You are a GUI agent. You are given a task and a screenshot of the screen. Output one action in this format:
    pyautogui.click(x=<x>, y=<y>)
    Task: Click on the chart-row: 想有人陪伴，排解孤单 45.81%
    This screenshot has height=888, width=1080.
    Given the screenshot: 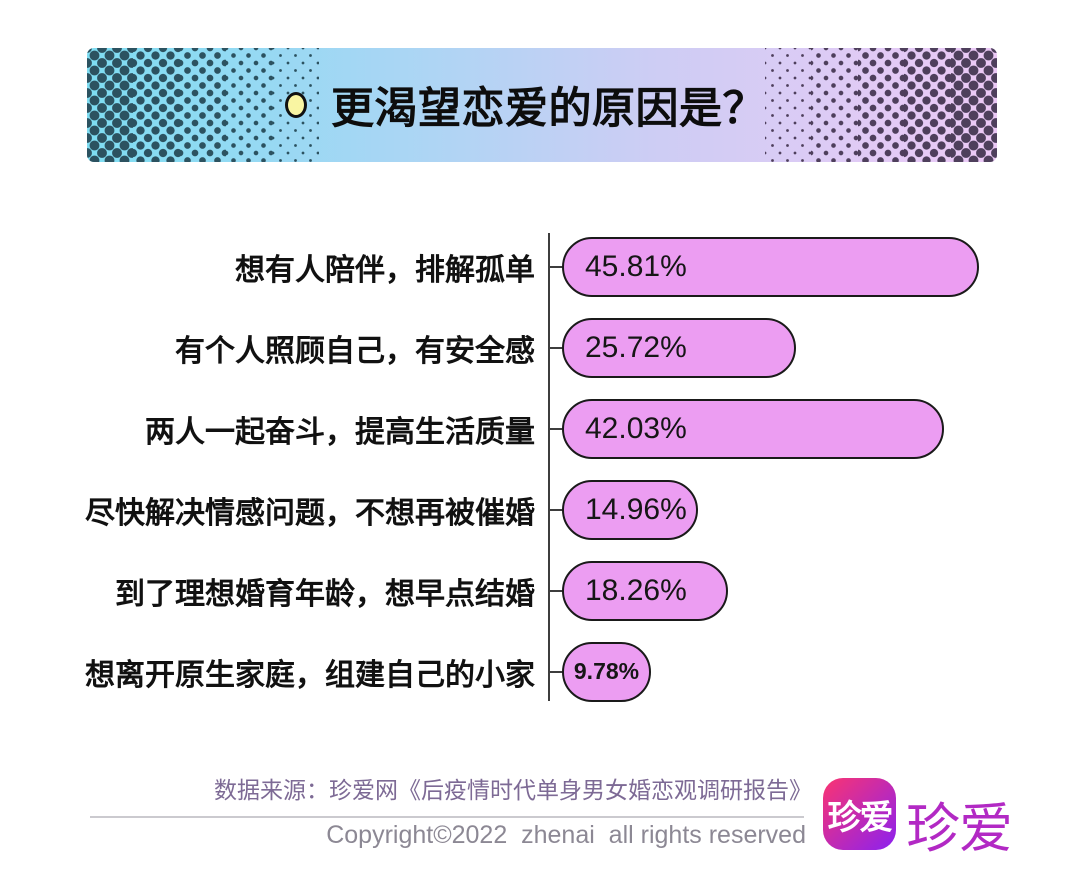 What is the action you would take?
    pyautogui.click(x=540, y=266)
    